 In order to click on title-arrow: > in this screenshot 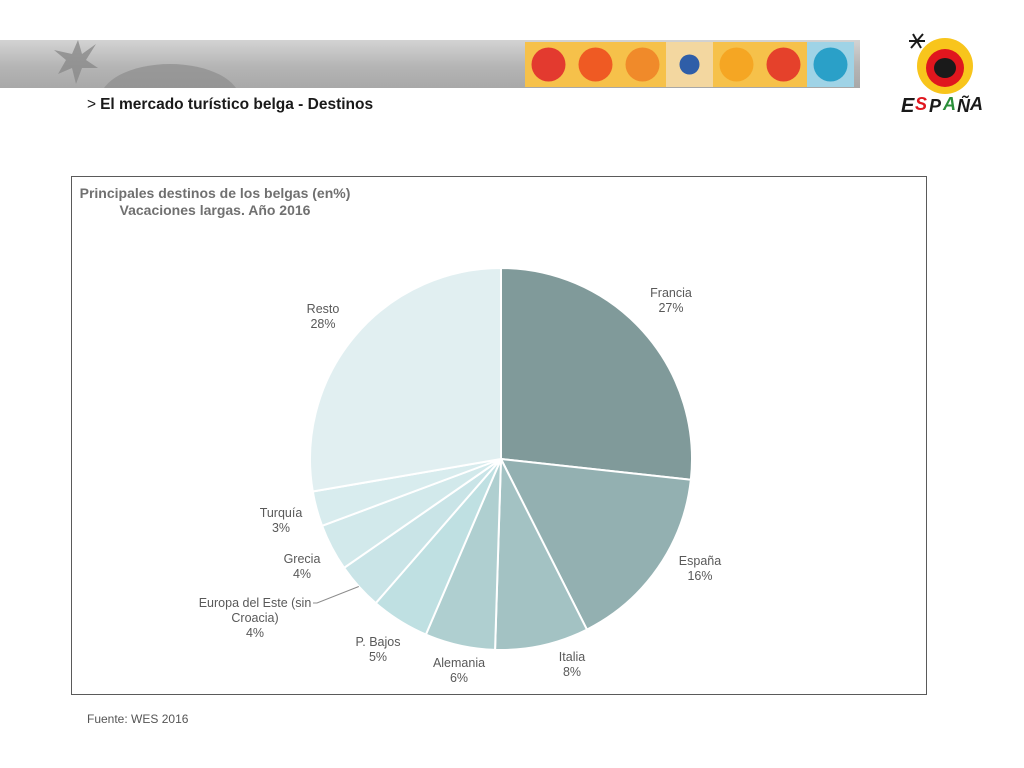, I will do `click(92, 104)`.